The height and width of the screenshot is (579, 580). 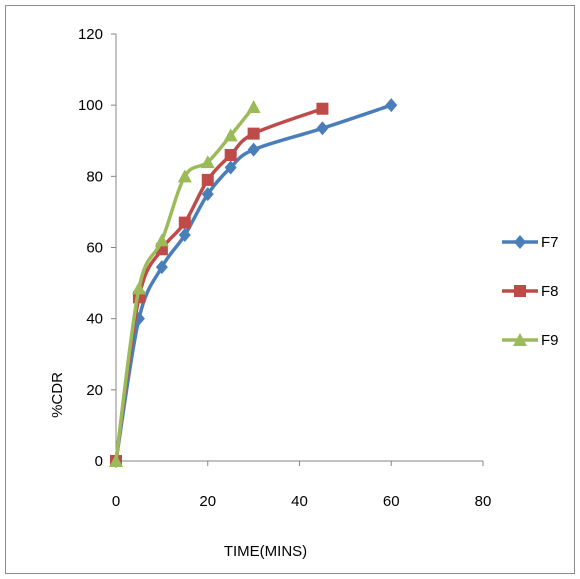 I want to click on y-tick-label: 120, so click(x=90, y=34).